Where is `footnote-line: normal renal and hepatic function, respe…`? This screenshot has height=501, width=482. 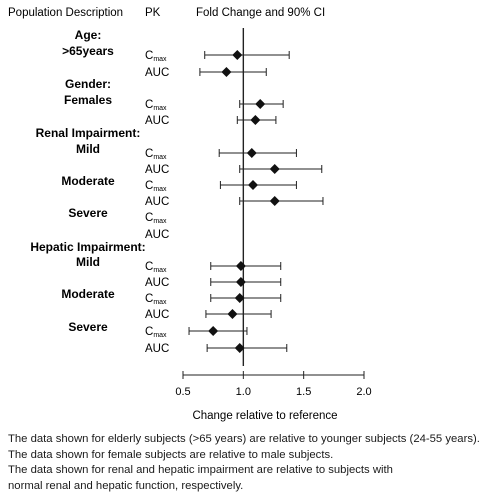
footnote-line: normal renal and hepatic function, respe… is located at coordinates (126, 485).